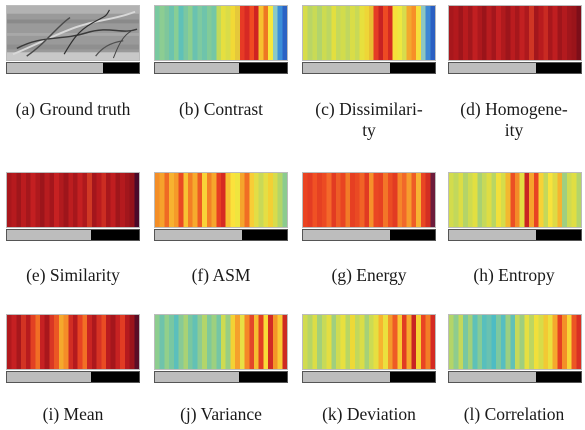 This screenshot has height=430, width=585. I want to click on caption-g: (g) Energy, so click(369, 275).